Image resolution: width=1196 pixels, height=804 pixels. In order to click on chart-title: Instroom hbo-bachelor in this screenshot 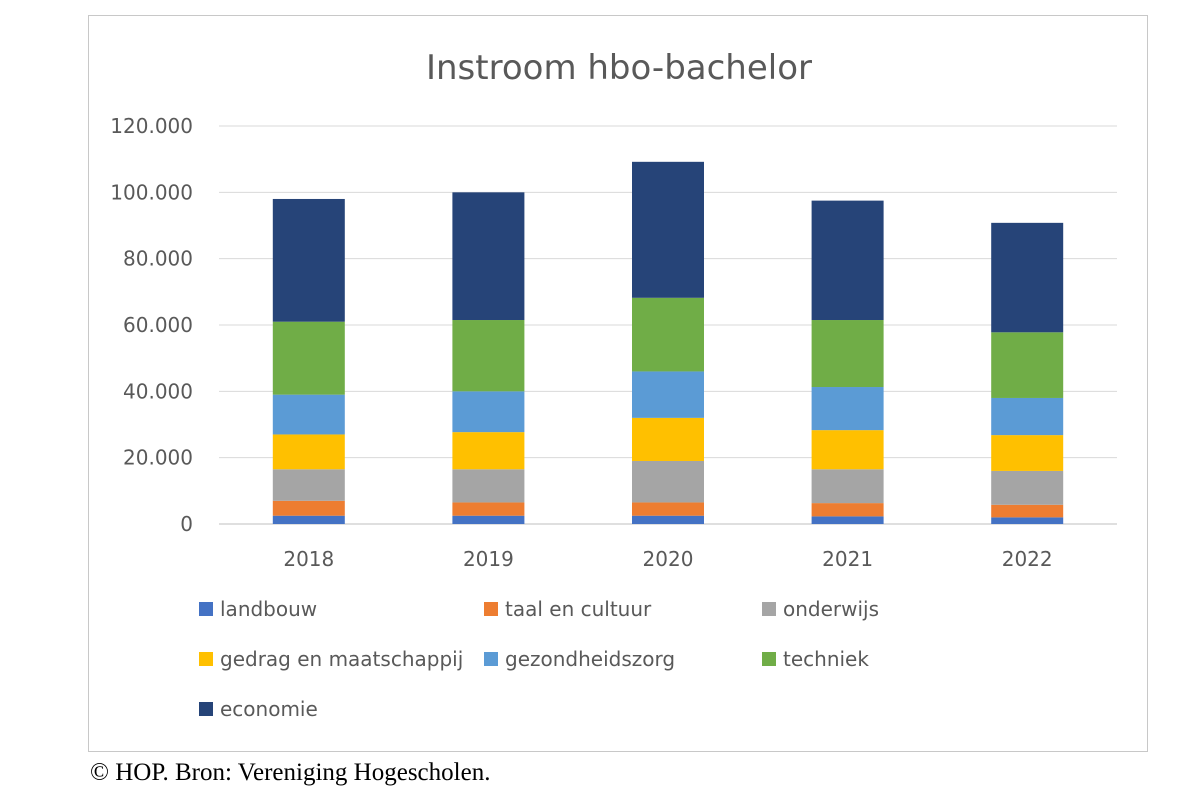, I will do `click(619, 68)`.